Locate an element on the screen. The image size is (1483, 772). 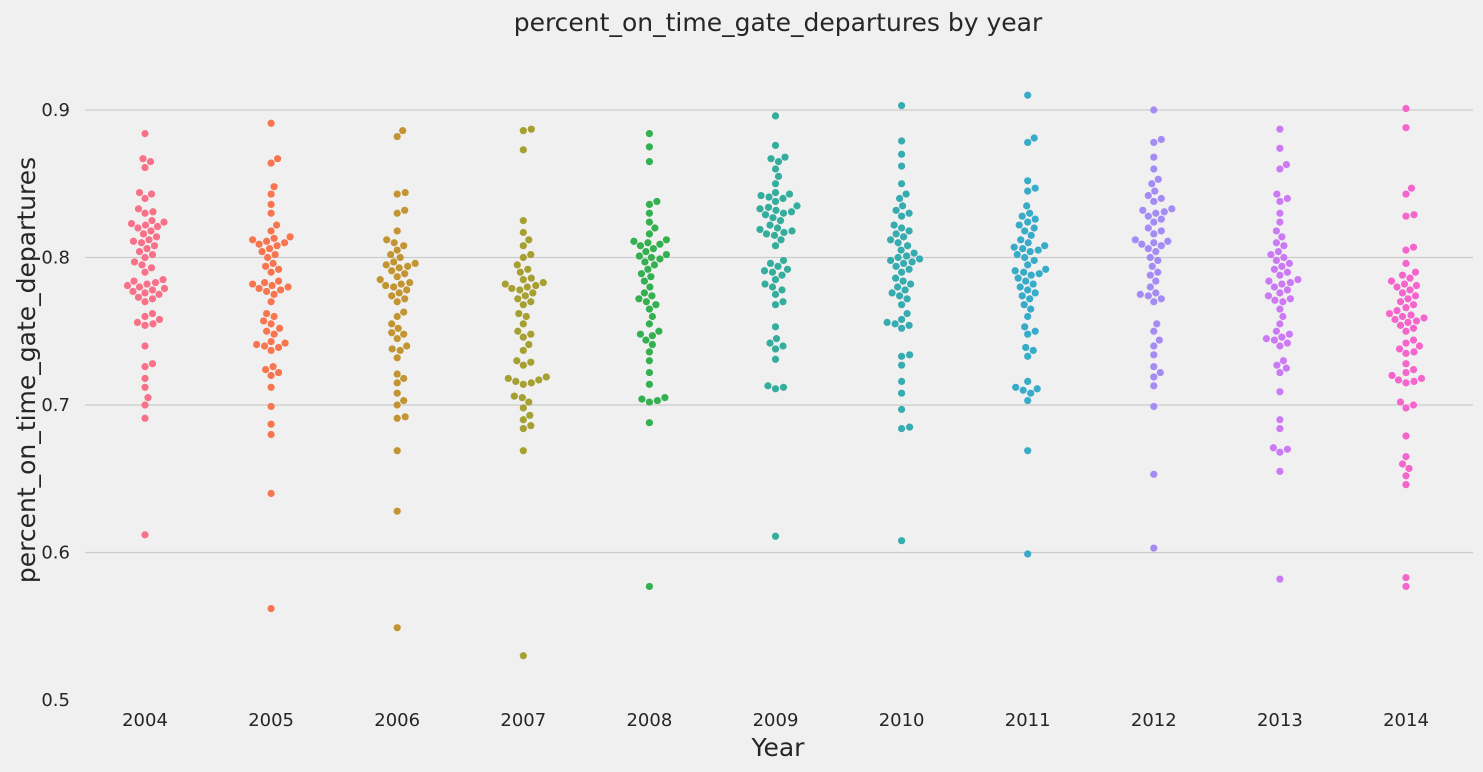
x-tick-label: 2004 is located at coordinates (145, 720).